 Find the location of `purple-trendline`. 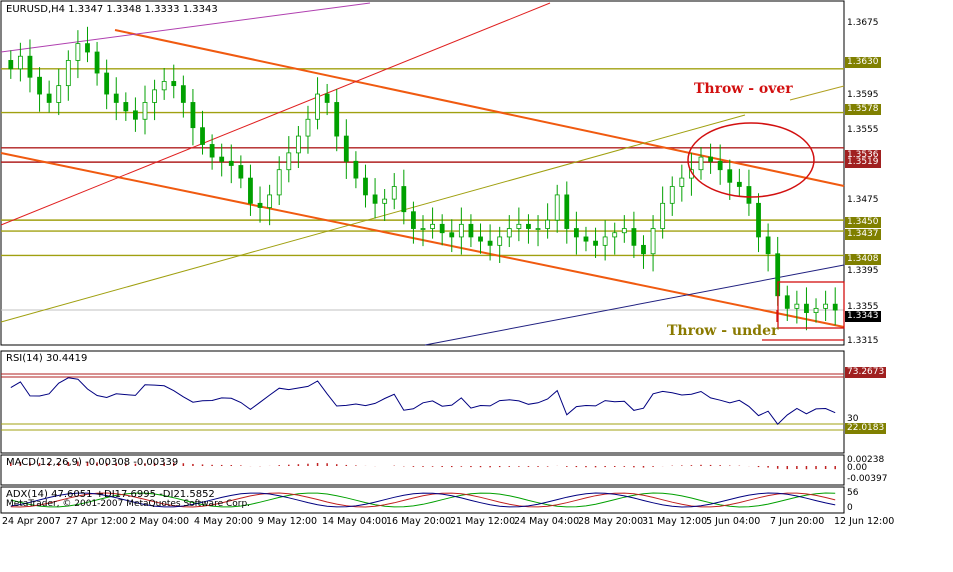

purple-trendline is located at coordinates (185, 27).